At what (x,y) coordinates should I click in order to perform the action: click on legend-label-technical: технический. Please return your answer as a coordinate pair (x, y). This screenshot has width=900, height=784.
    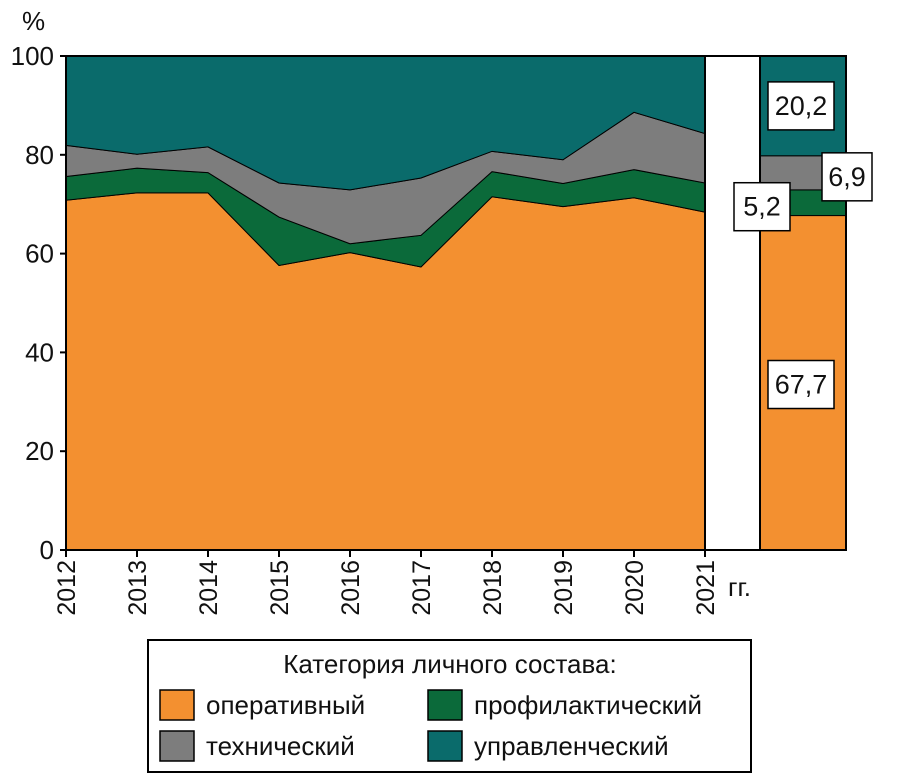
    Looking at the image, I should click on (280, 746).